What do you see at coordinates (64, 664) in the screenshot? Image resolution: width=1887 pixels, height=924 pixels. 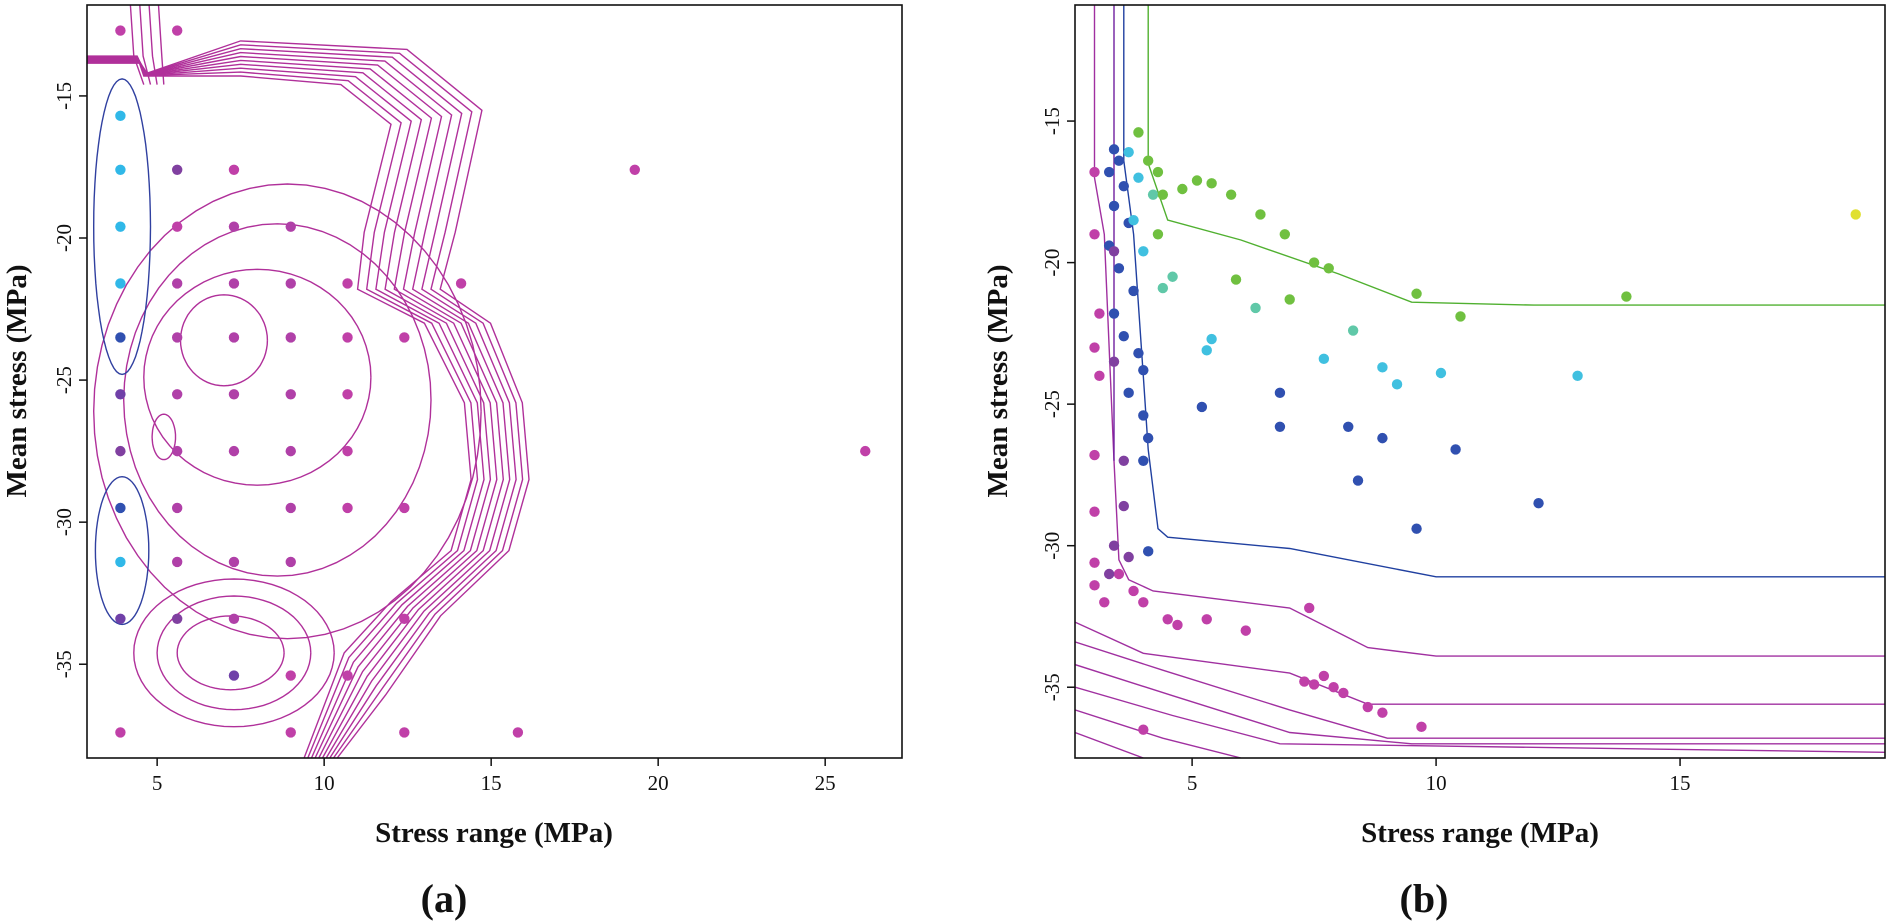 I see `y-tick-label: -35` at bounding box center [64, 664].